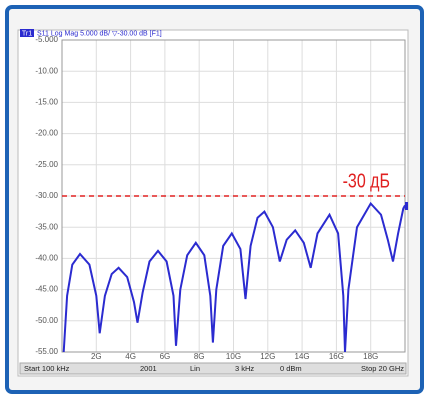 Image resolution: width=430 pixels, height=405 pixels. I want to click on y-tick-label: -15.00, so click(46, 102).